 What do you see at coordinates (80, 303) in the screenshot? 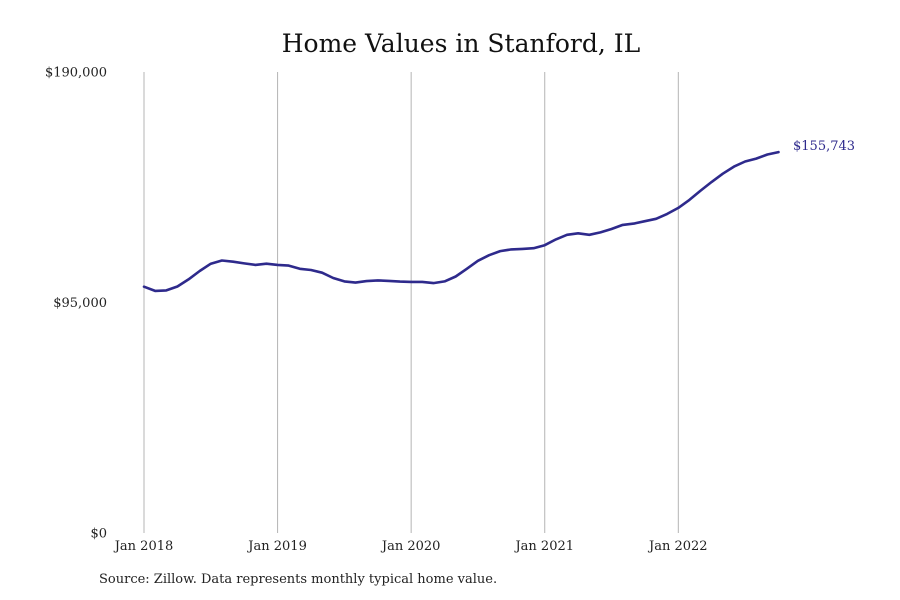
I see `y-tick-label: $95,000` at bounding box center [80, 303].